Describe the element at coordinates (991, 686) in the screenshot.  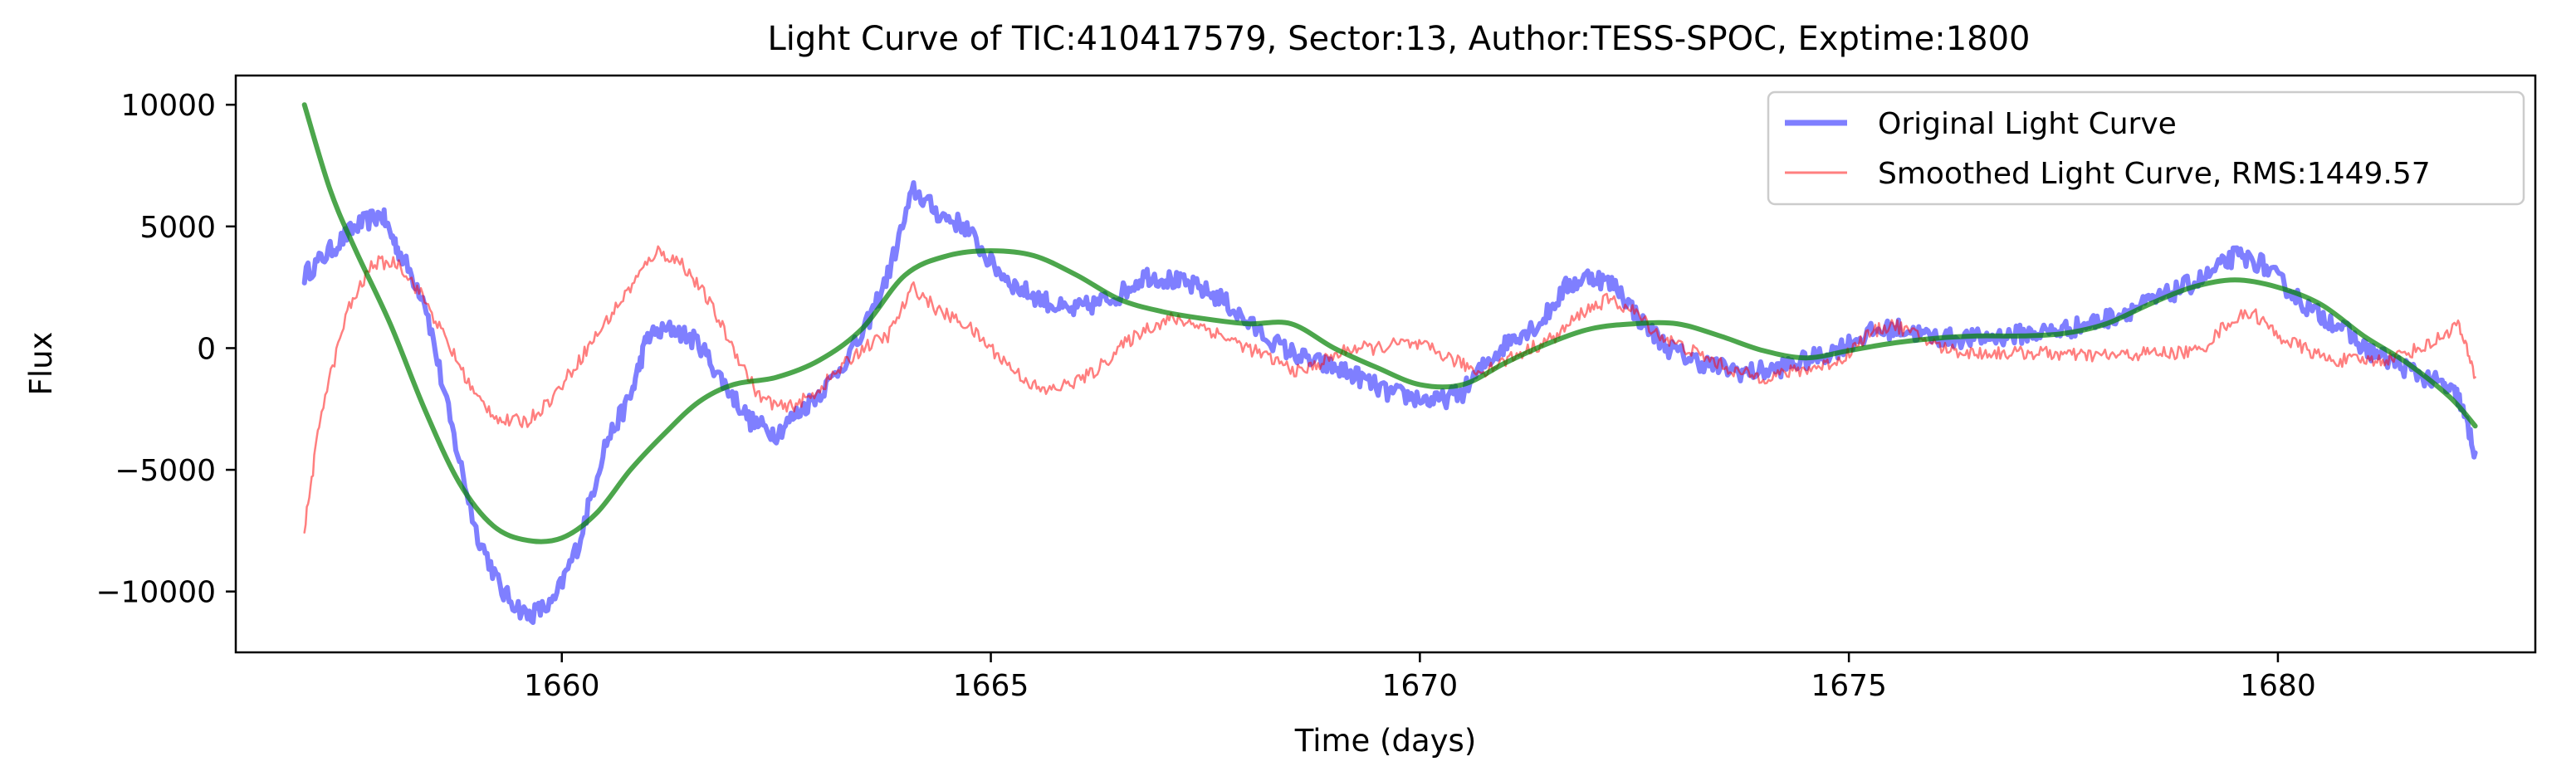
I see `x-tick-label: 1665` at that location.